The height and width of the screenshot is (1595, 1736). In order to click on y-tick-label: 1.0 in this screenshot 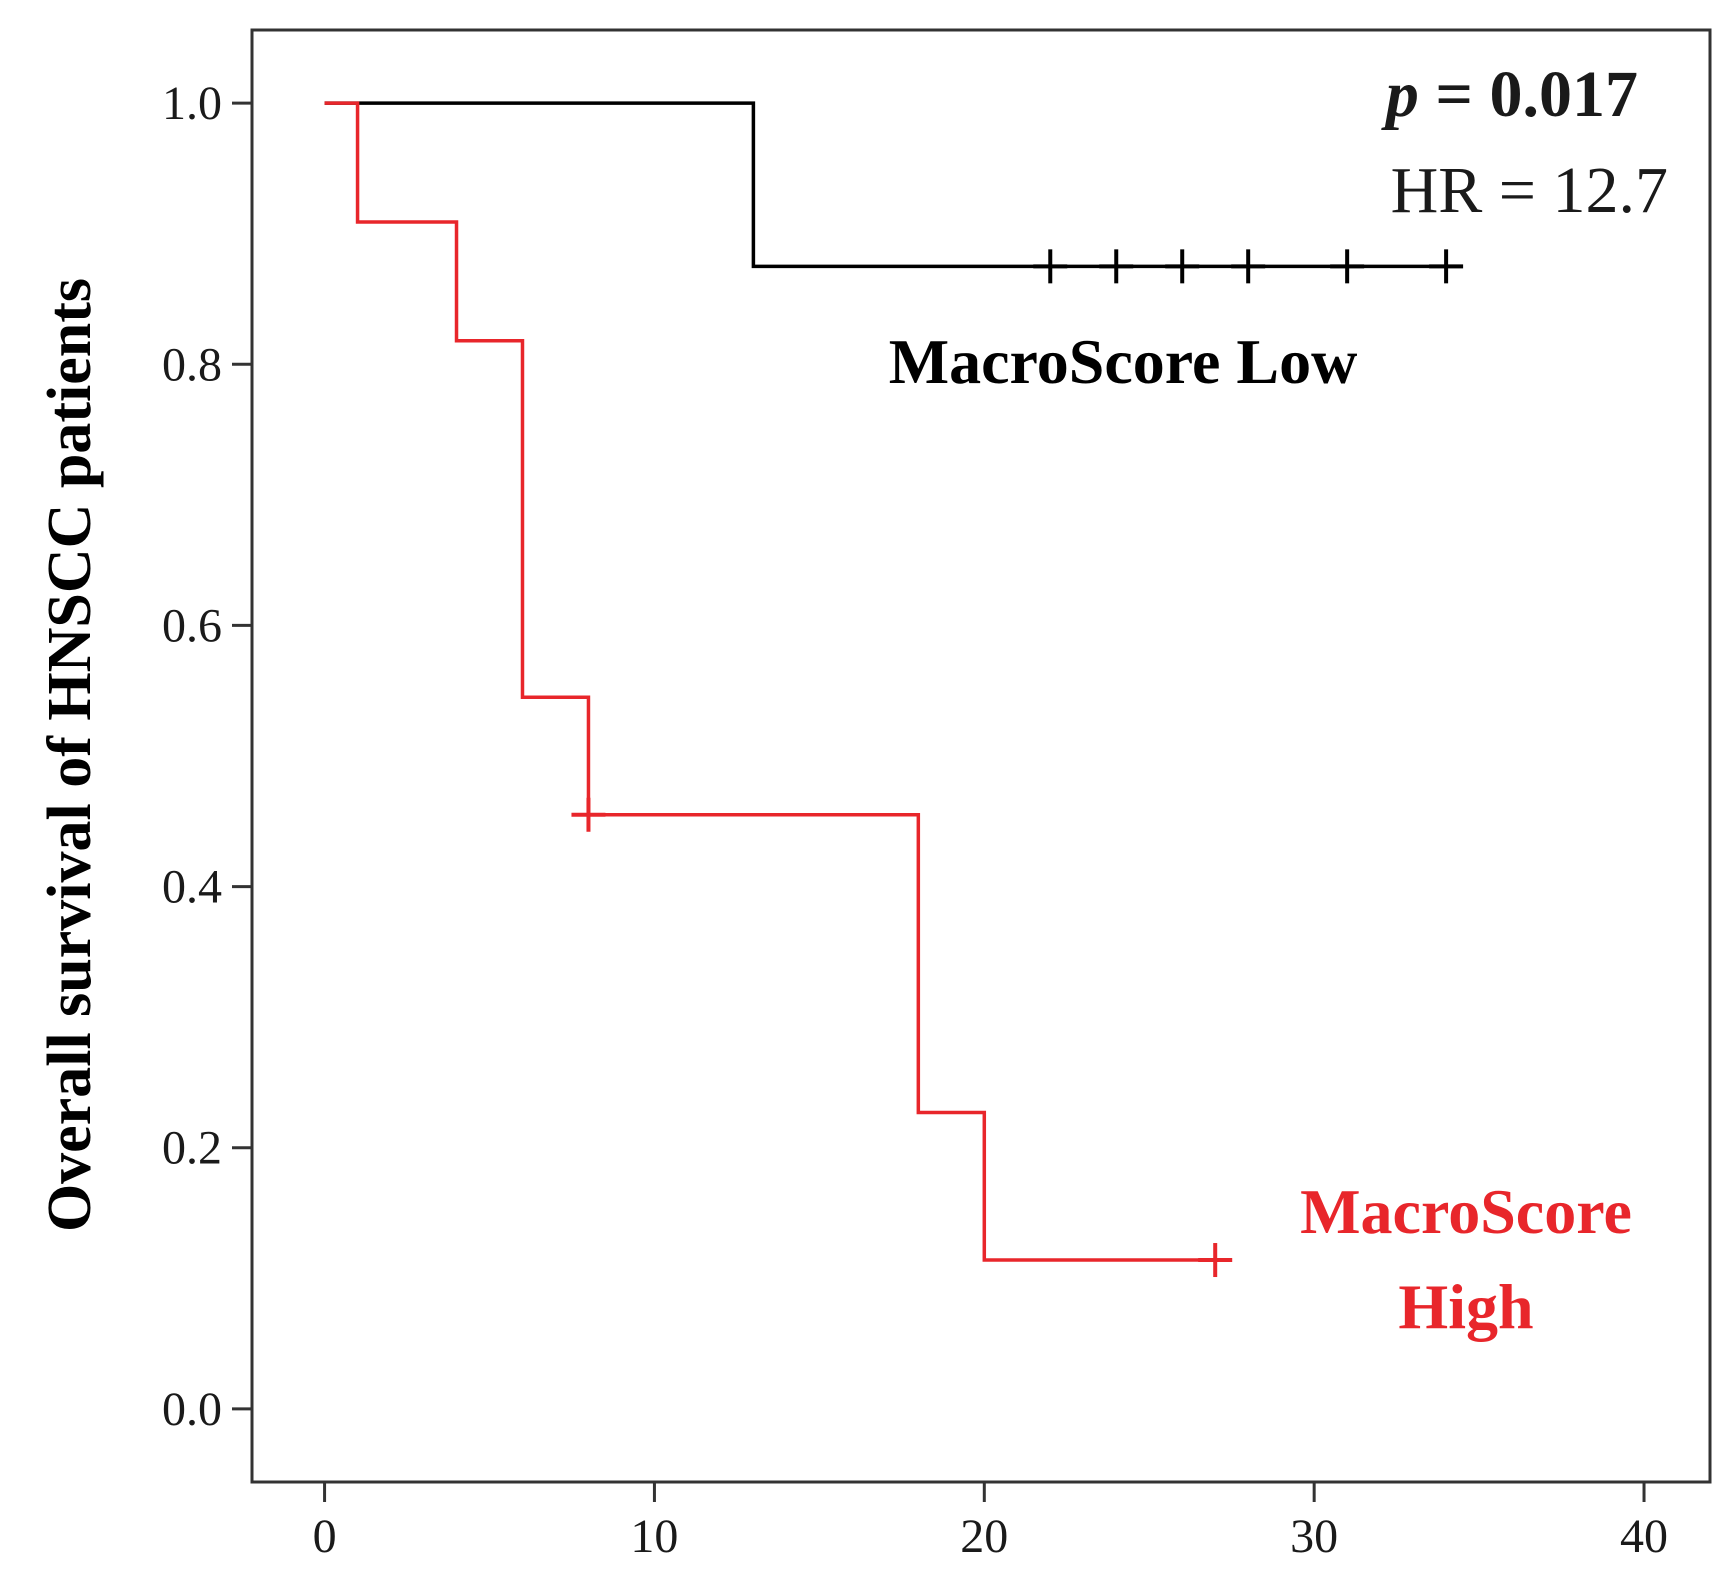, I will do `click(192, 103)`.